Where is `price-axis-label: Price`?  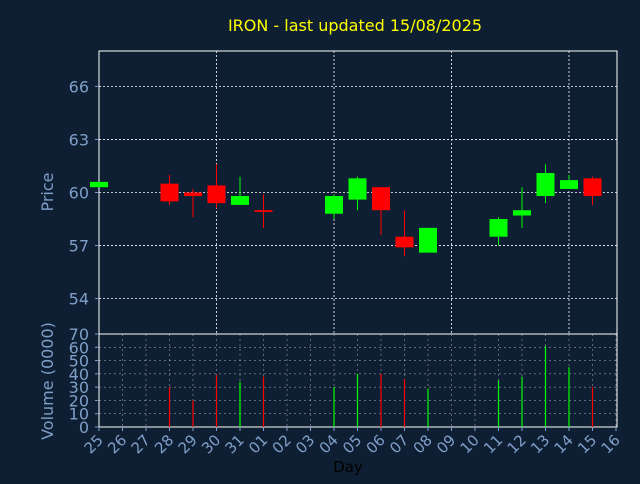
price-axis-label: Price is located at coordinates (47, 191).